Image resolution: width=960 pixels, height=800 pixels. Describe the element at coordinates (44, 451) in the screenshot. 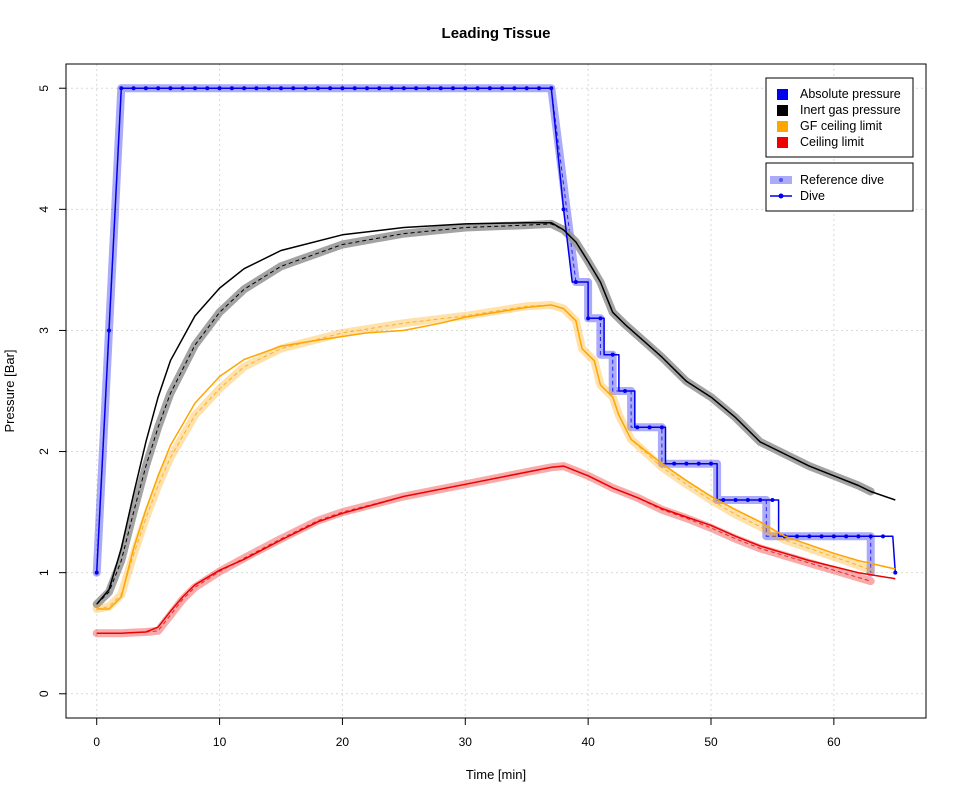

I see `y-tick-label: 2` at that location.